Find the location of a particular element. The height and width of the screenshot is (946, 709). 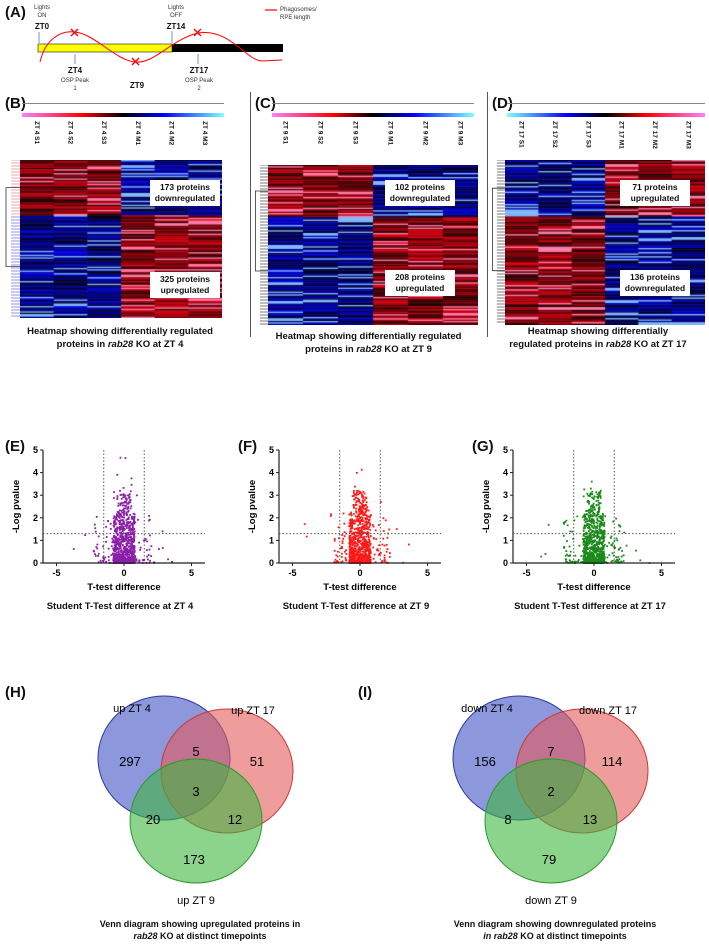

column-label: ZT 4 S2 is located at coordinates (70, 133).